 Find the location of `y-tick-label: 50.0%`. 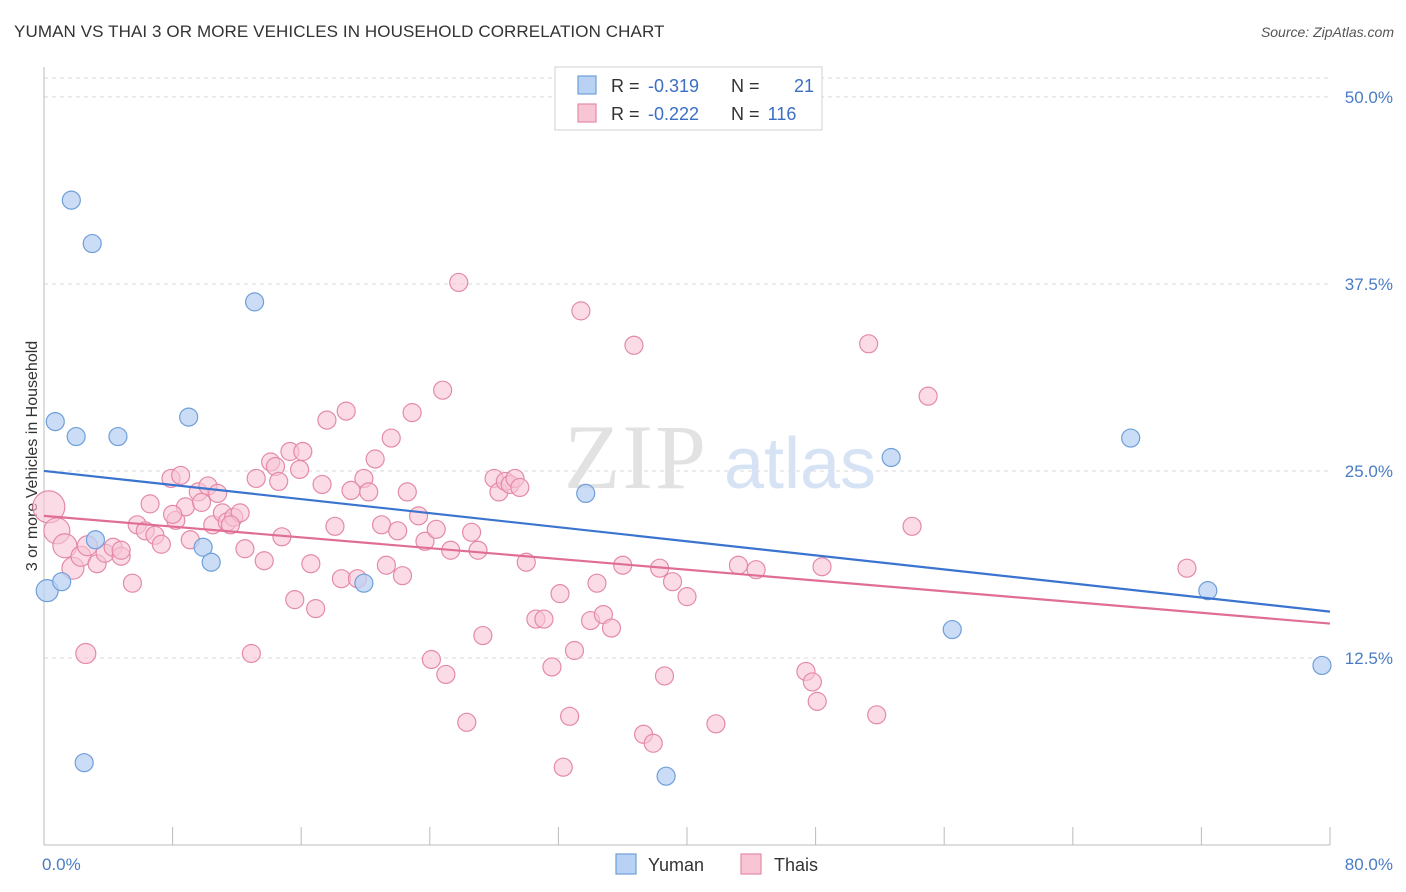

y-tick-label: 50.0% is located at coordinates (1369, 97).